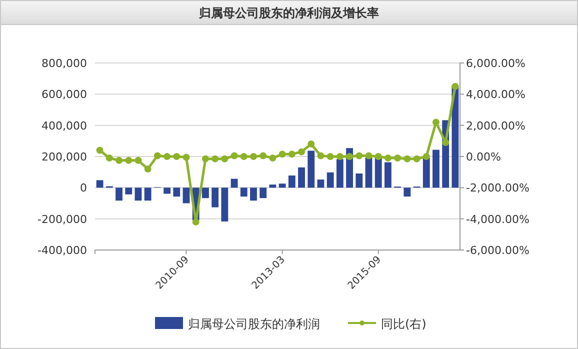 The image size is (578, 349). I want to click on y-tick-label: 400,000, so click(64, 125).